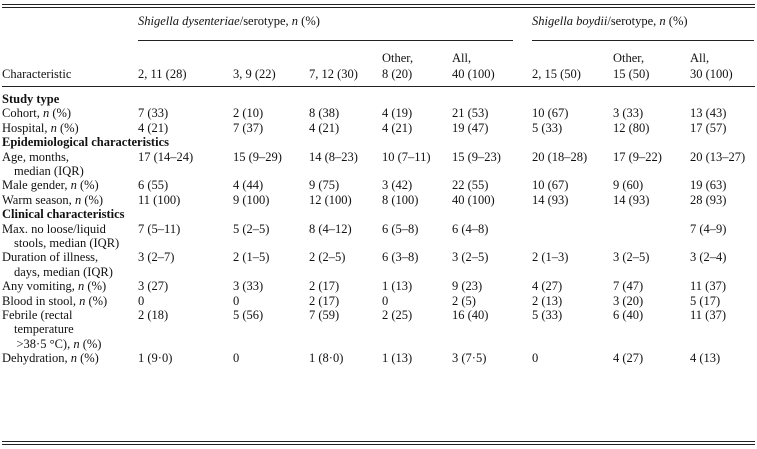 Image resolution: width=757 pixels, height=449 pixels. I want to click on table-cell: 6 (40), so click(628, 315).